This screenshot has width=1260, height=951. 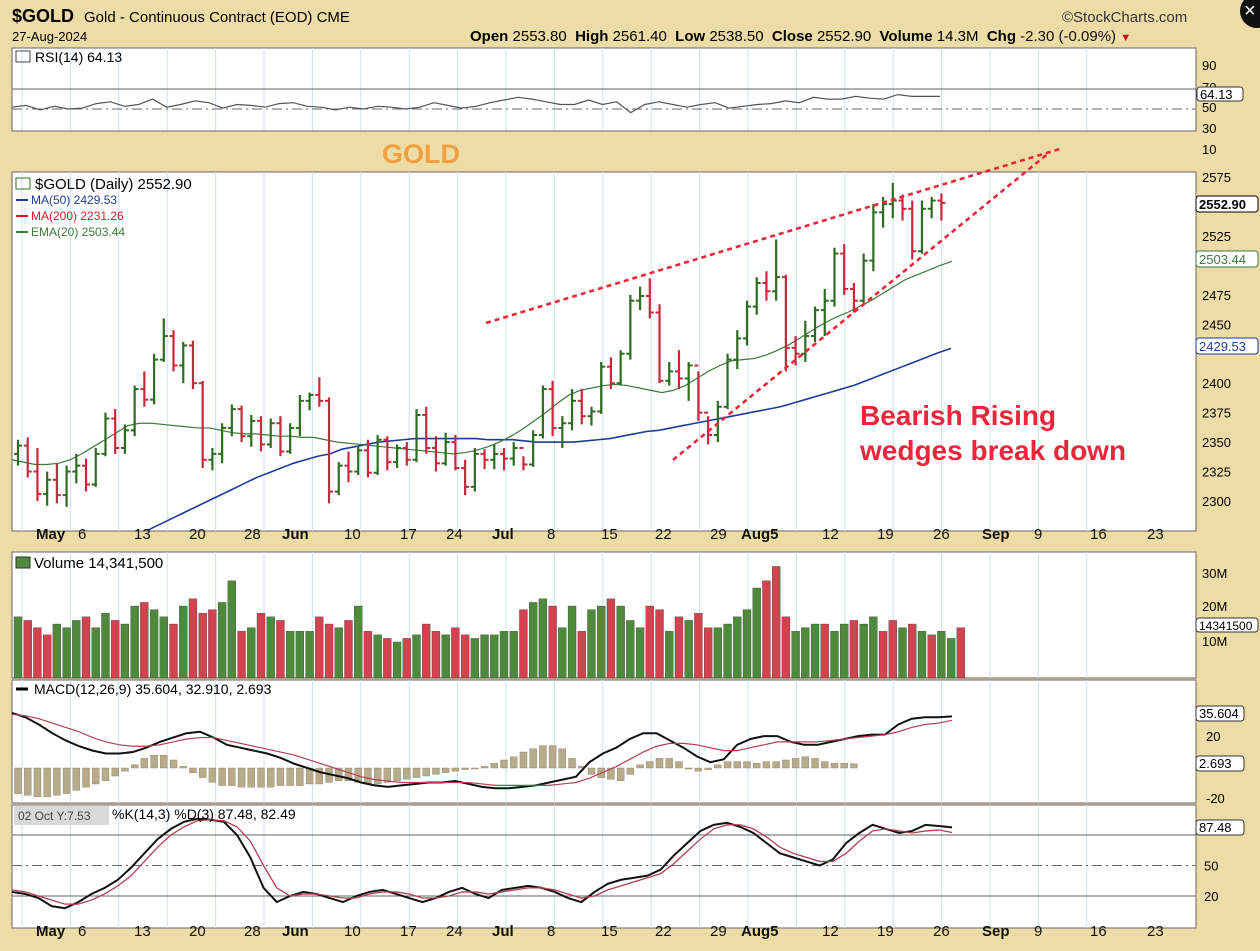 What do you see at coordinates (1220, 713) in the screenshot?
I see `macd-last-box` at bounding box center [1220, 713].